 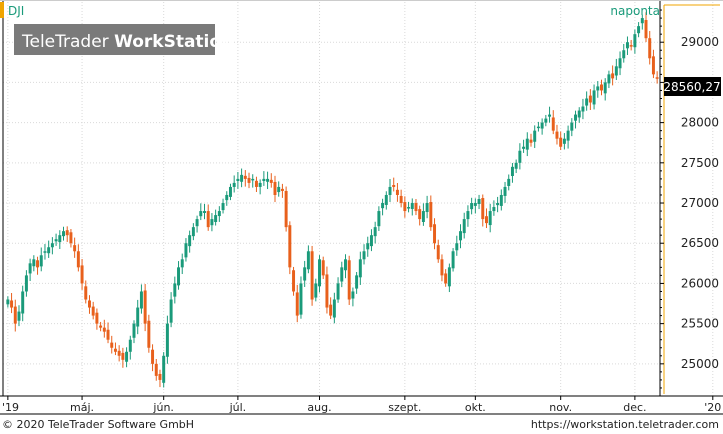 I want to click on watermark-light-text: TeleTrader, so click(x=67, y=42).